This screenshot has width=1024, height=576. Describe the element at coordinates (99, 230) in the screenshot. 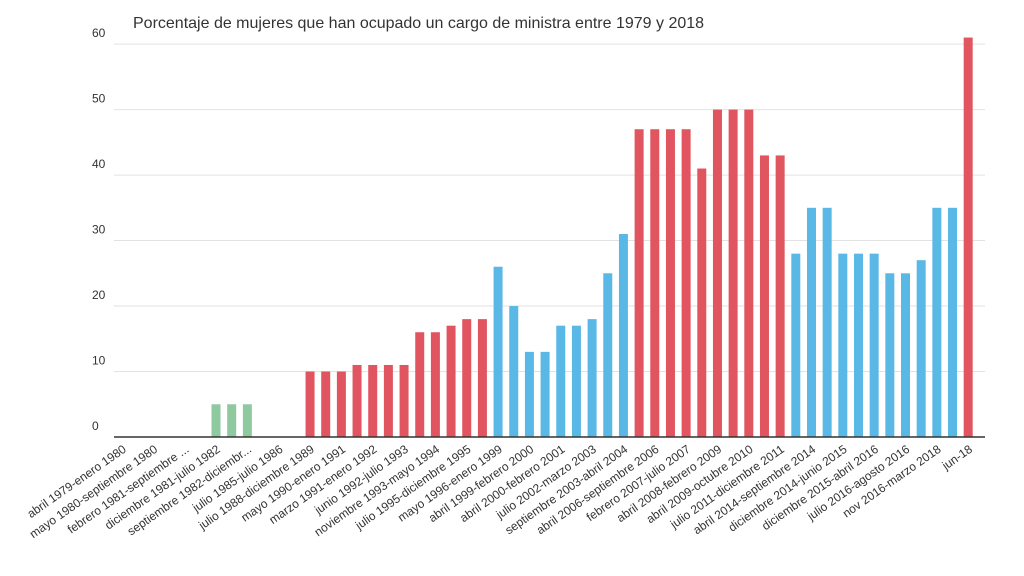

I see `y-tick-label: 30` at that location.